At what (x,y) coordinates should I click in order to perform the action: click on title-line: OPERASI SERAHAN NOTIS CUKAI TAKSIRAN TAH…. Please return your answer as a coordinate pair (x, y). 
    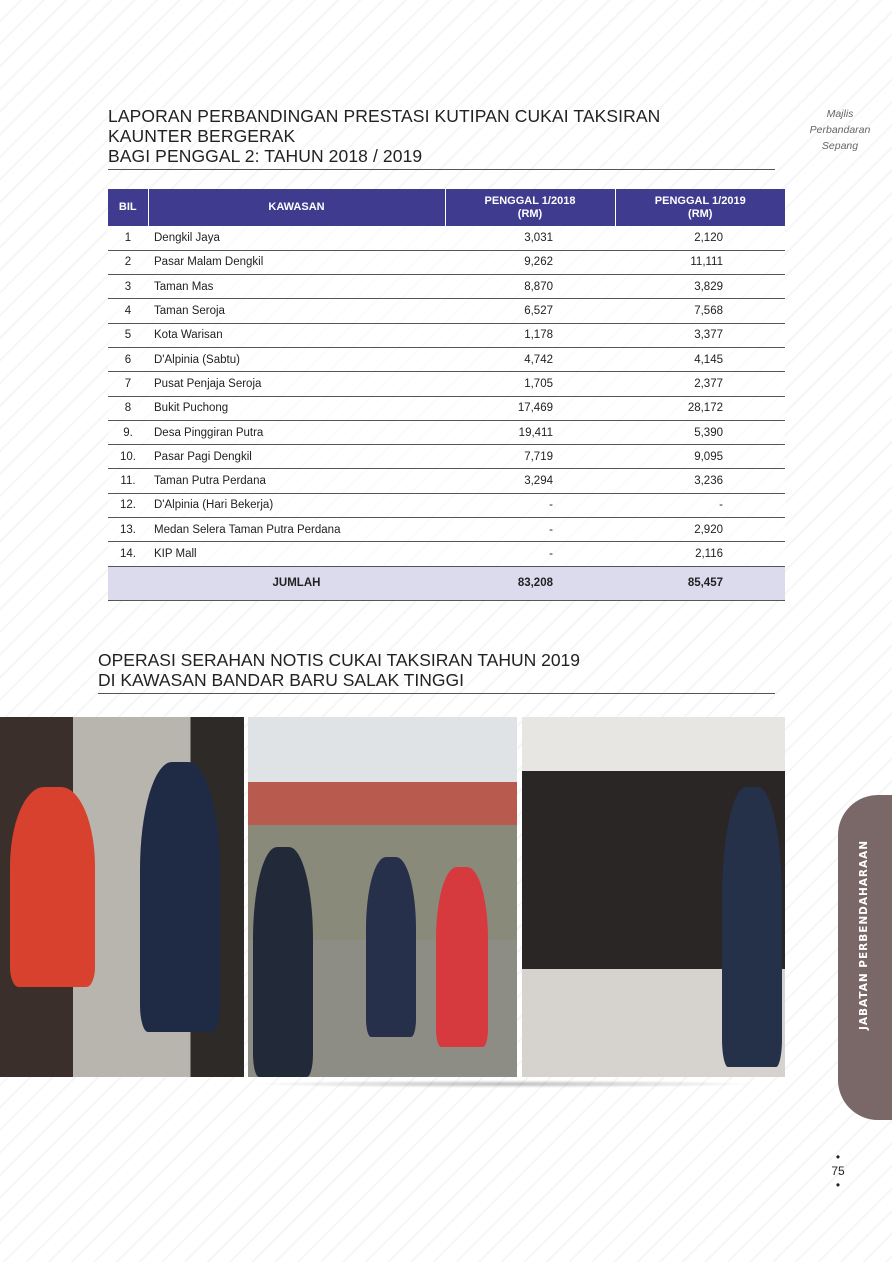
    Looking at the image, I should click on (339, 660).